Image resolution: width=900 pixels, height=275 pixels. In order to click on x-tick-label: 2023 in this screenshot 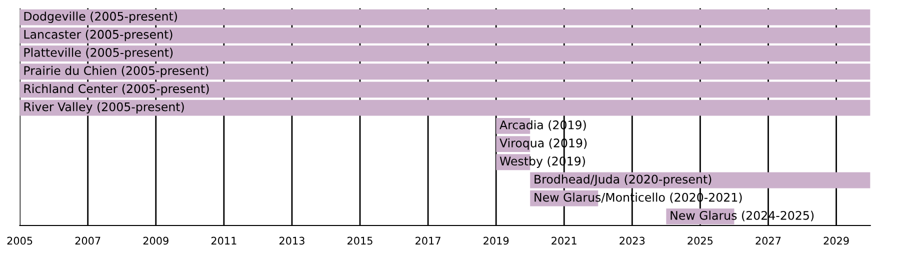, I will do `click(632, 240)`.